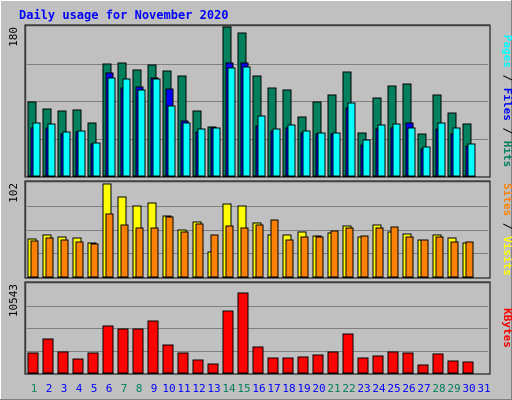  I want to click on day-label-10: 10, so click(168, 388).